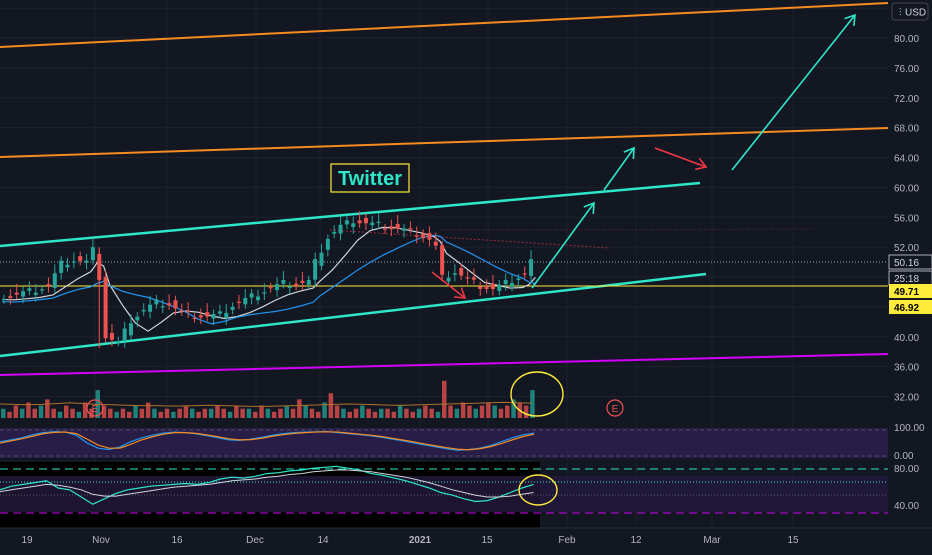 Image resolution: width=932 pixels, height=555 pixels. I want to click on oscillator1-d-line, so click(267, 441).